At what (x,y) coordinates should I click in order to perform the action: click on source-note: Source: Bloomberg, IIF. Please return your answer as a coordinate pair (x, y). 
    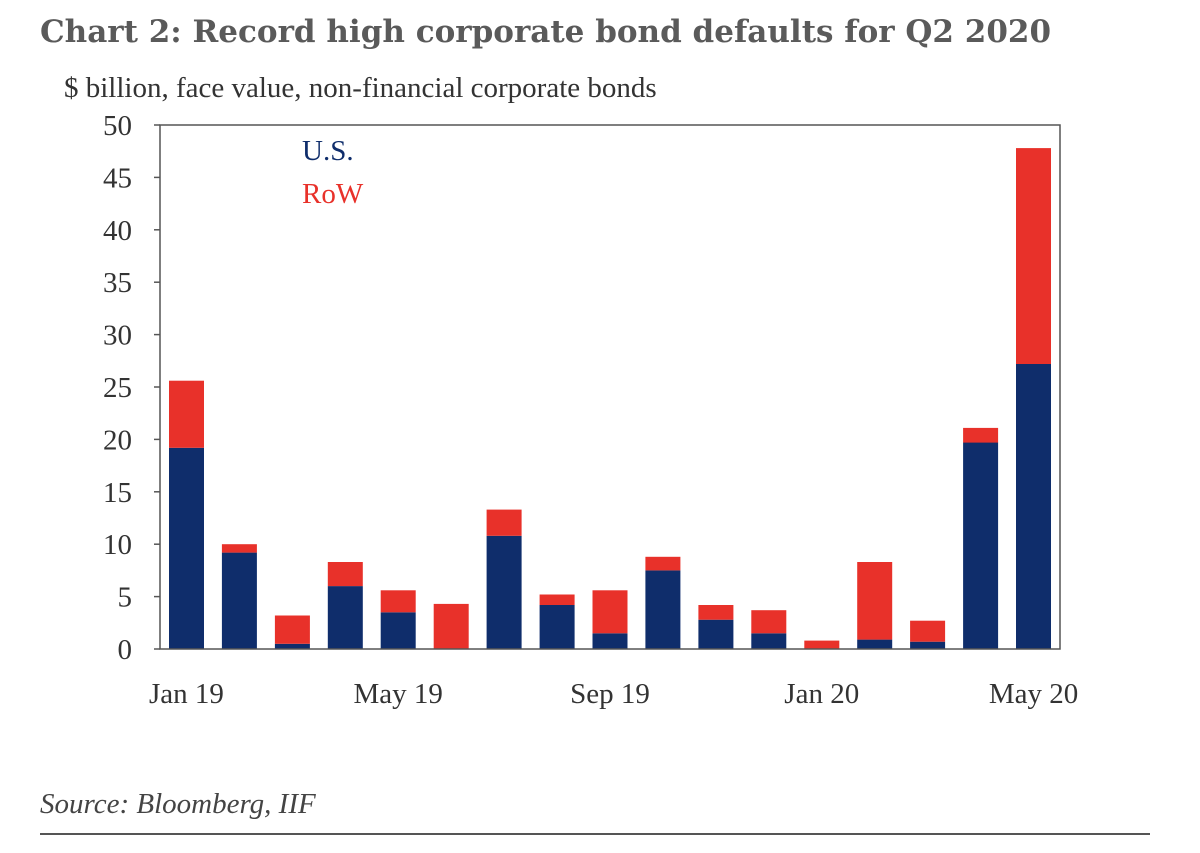
    Looking at the image, I should click on (178, 804).